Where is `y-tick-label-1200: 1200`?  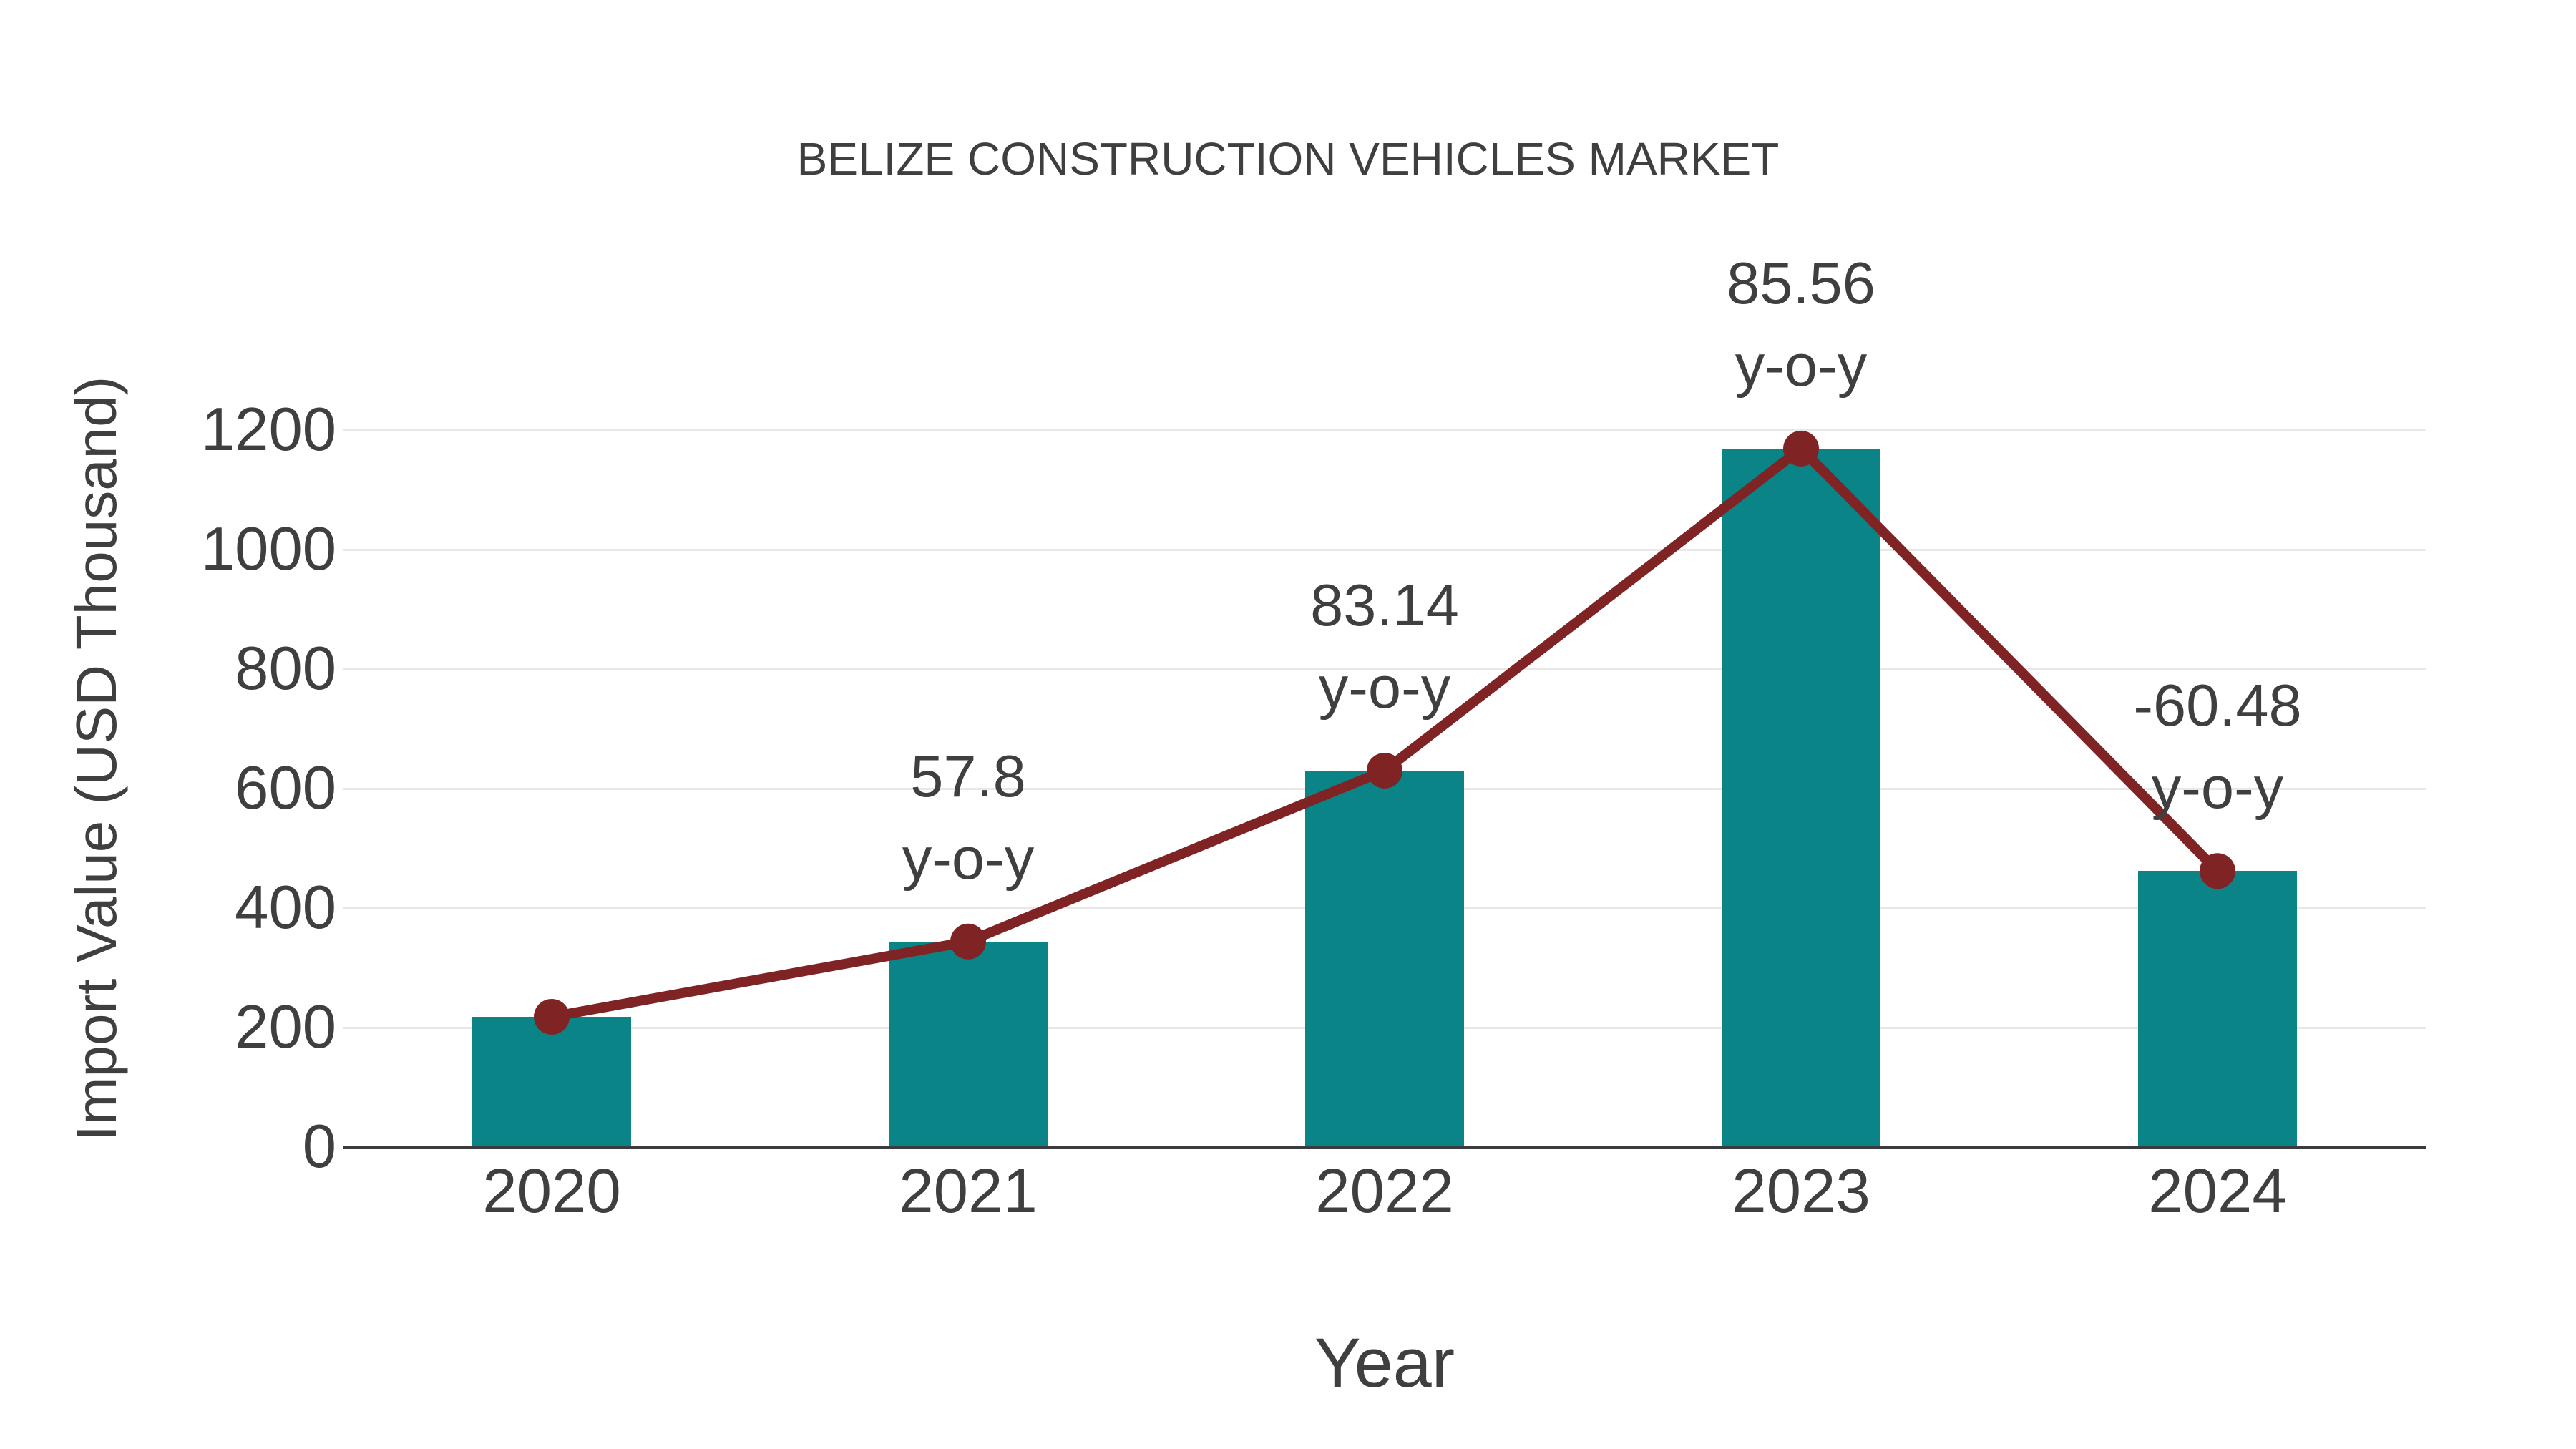 y-tick-label-1200: 1200 is located at coordinates (268, 430).